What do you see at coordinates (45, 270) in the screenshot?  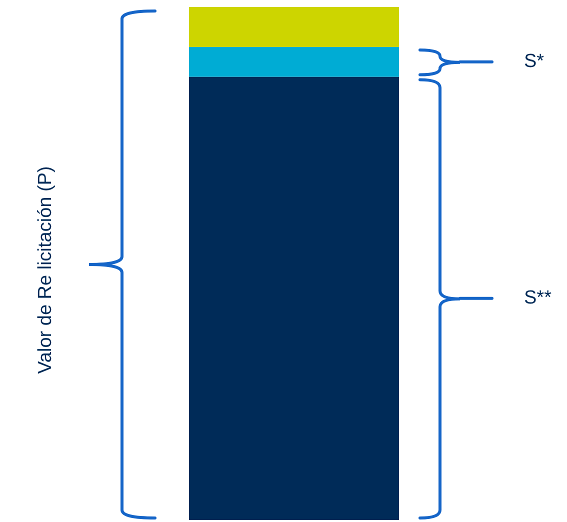 I see `text: Valor de Re licitación (P)` at bounding box center [45, 270].